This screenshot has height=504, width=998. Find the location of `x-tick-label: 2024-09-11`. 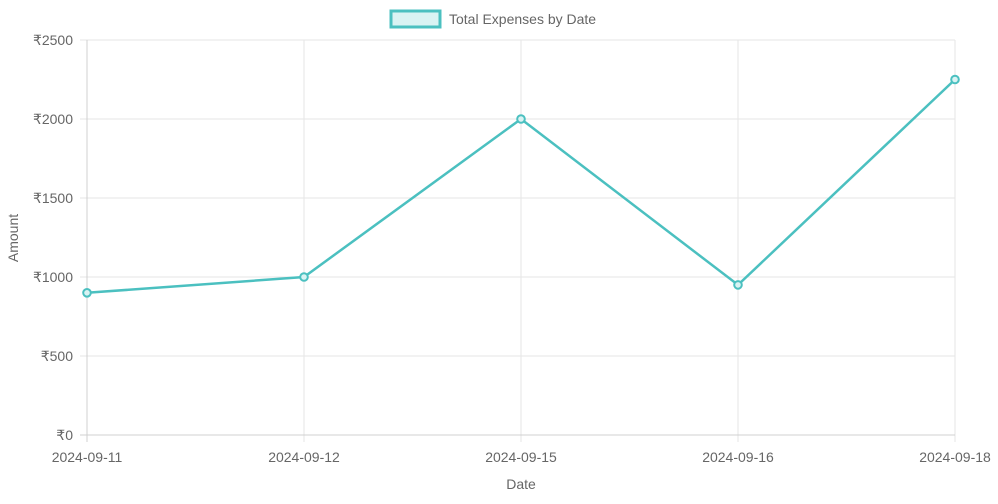

x-tick-label: 2024-09-11 is located at coordinates (87, 457).